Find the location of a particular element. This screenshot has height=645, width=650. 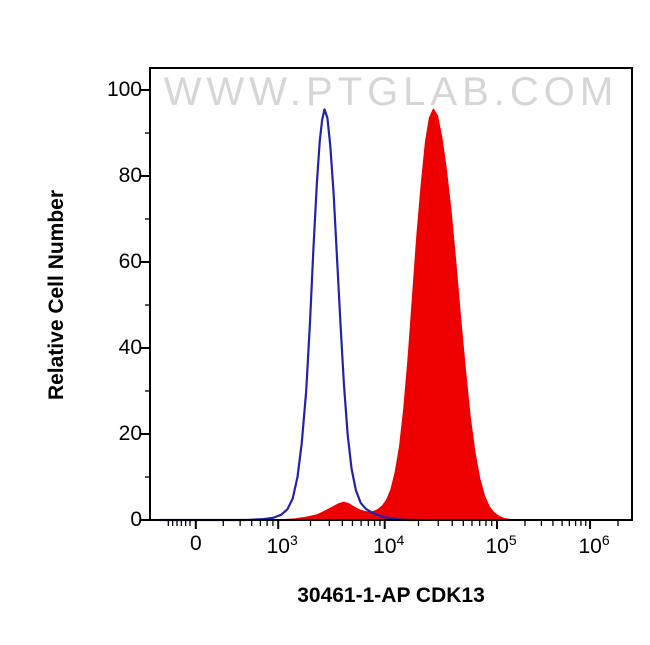

x-tick-label: 10⁵ is located at coordinates (501, 545).